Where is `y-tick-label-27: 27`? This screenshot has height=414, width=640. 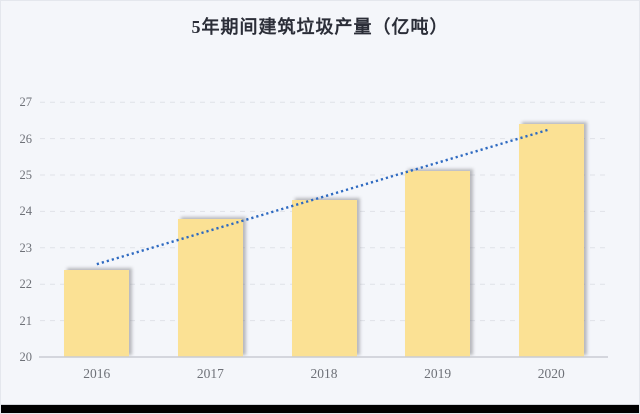 y-tick-label-27: 27 is located at coordinates (26, 102).